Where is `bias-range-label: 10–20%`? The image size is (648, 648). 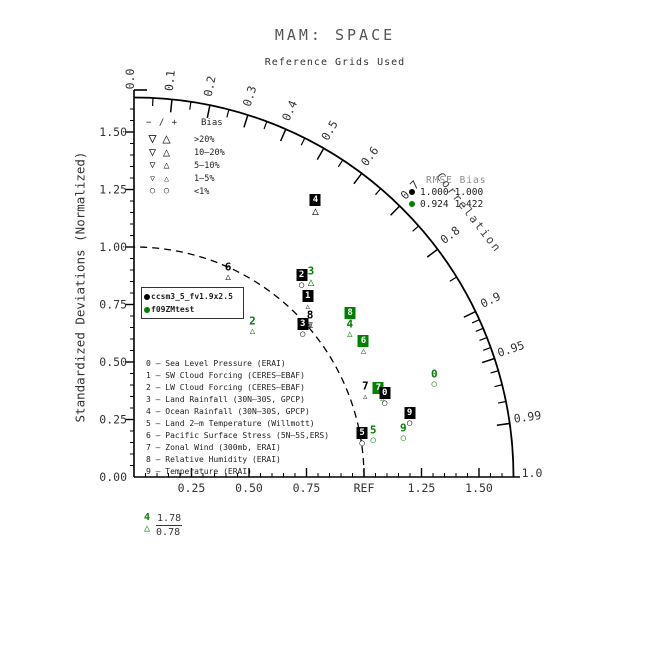 bias-range-label: 10–20% is located at coordinates (209, 152).